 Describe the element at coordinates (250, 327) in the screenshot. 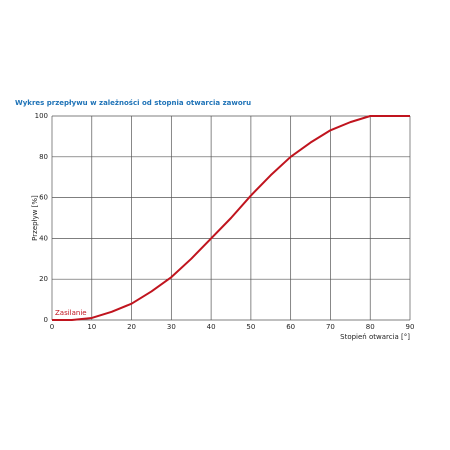

I see `x-tick-label: 50` at that location.